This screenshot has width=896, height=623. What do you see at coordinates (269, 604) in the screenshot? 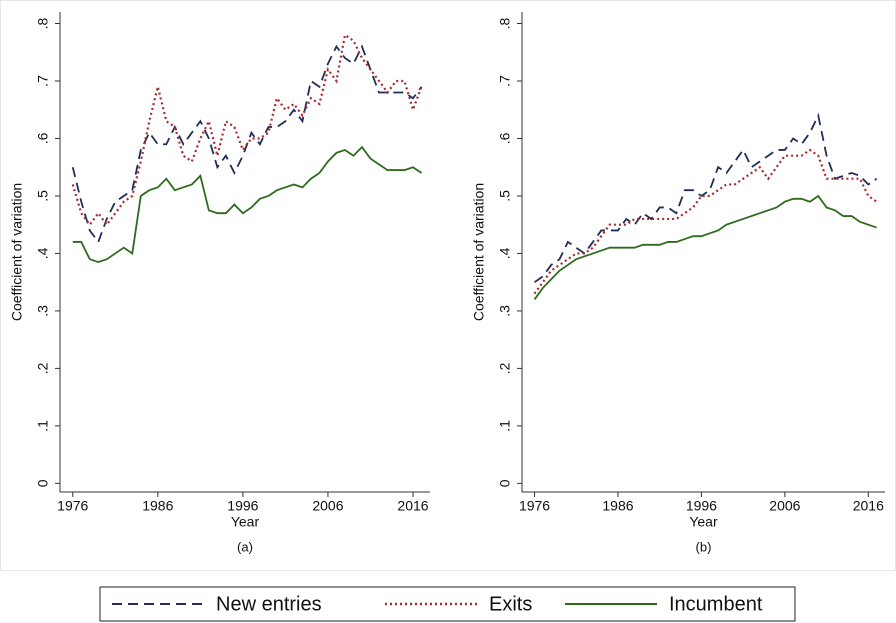
I see `legend-label: New entries` at bounding box center [269, 604].